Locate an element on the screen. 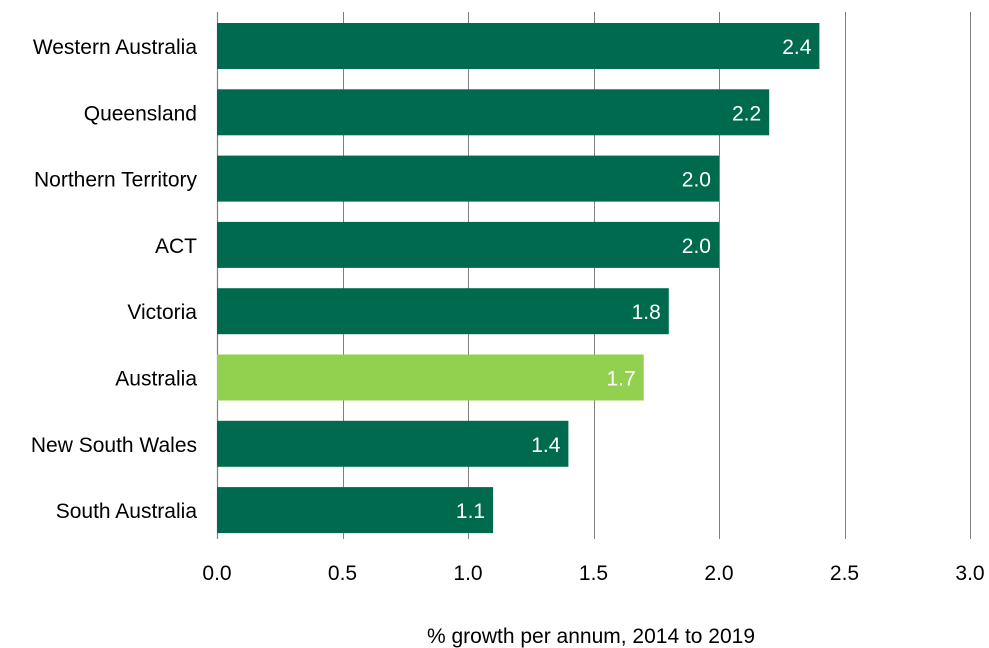 Image resolution: width=989 pixels, height=648 pixels. category-label: Western Australia is located at coordinates (115, 47).